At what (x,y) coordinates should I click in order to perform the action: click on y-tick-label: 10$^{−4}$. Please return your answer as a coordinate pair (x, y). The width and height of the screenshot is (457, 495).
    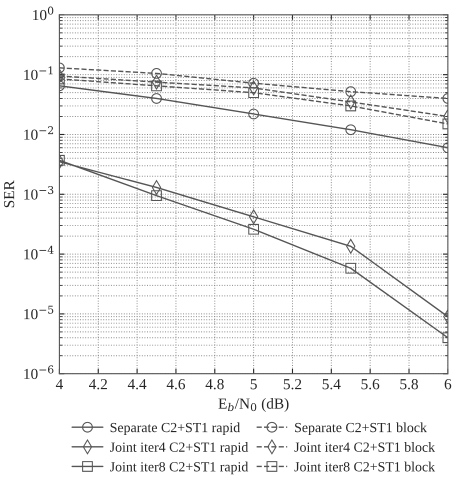
    Looking at the image, I should click on (39, 253).